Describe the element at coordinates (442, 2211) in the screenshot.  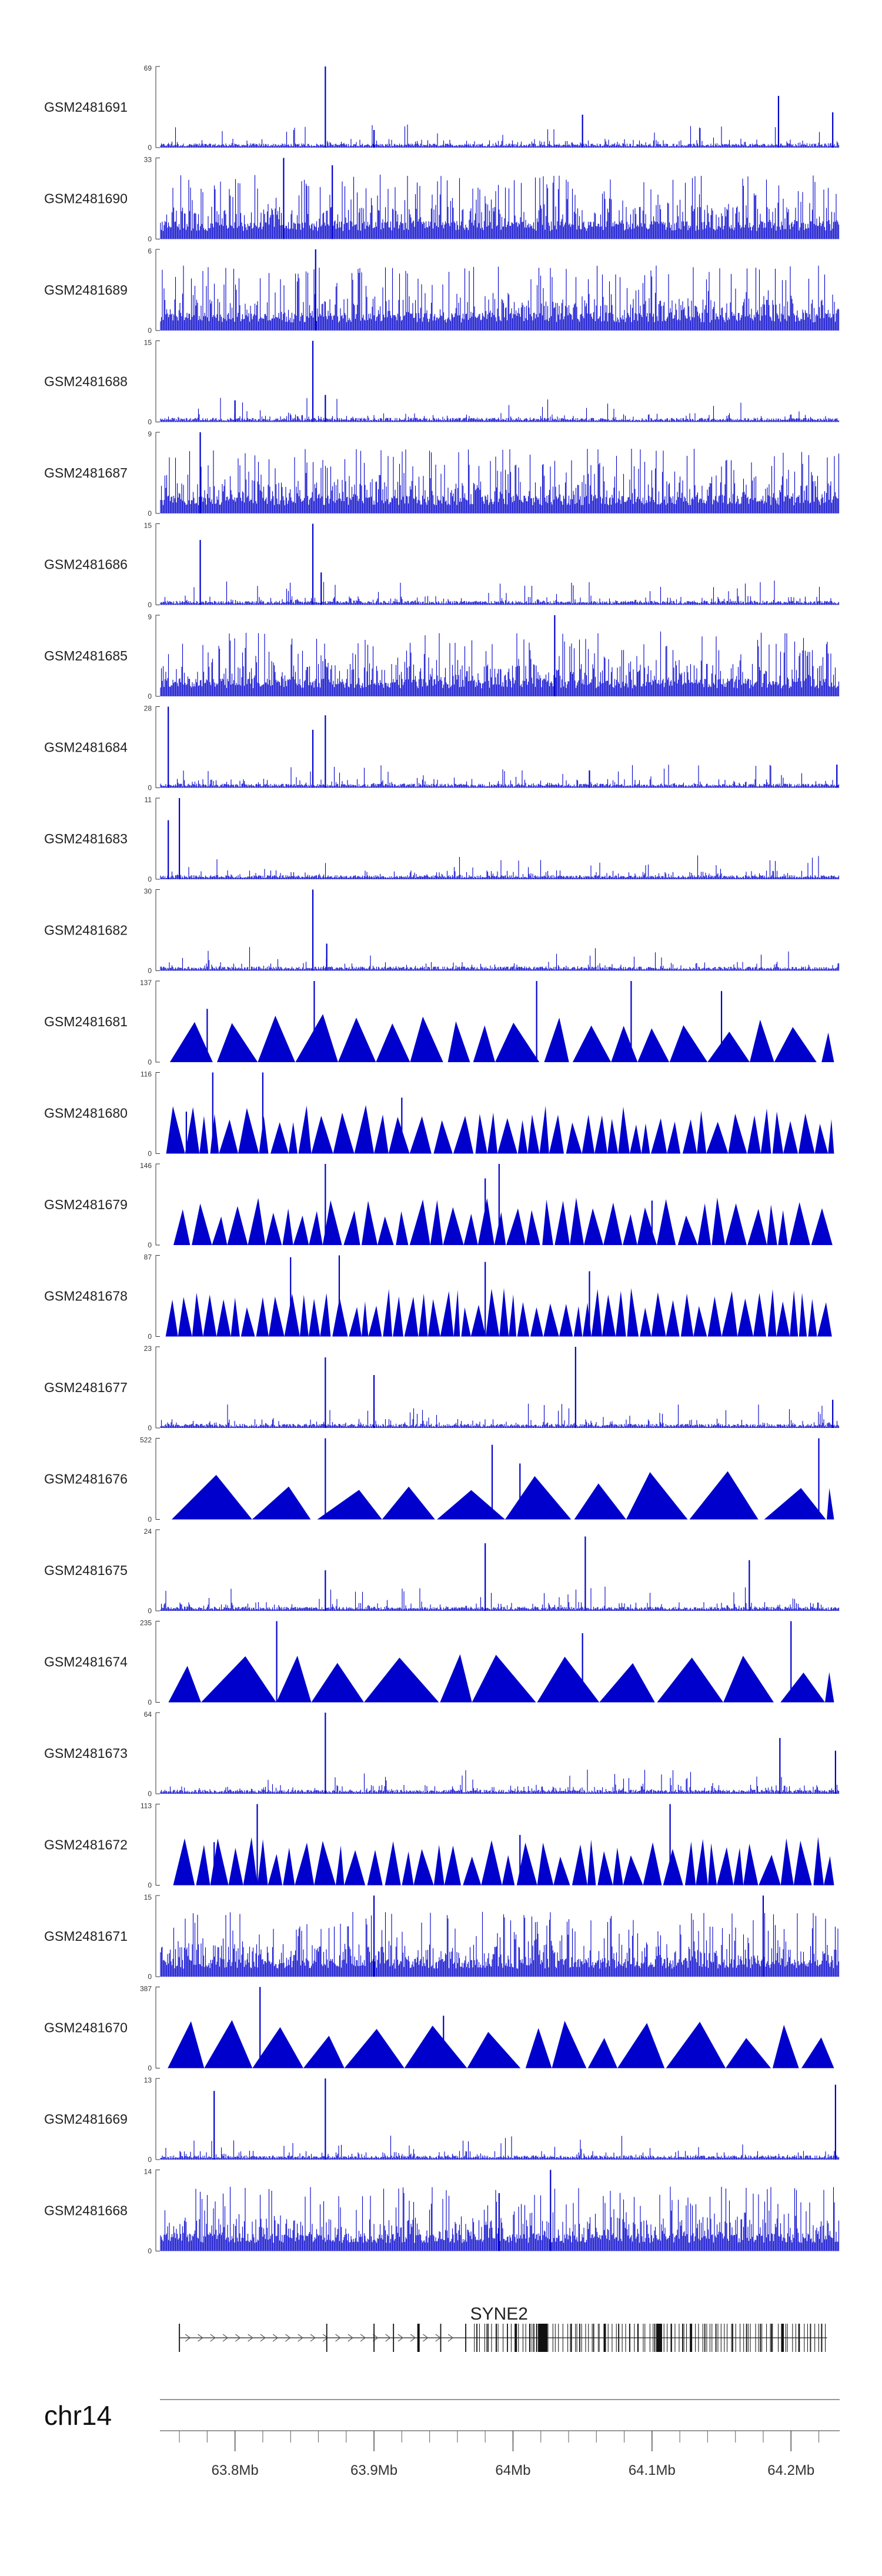
I see `track-GSM2481668: GSM2481668 14 0` at that location.